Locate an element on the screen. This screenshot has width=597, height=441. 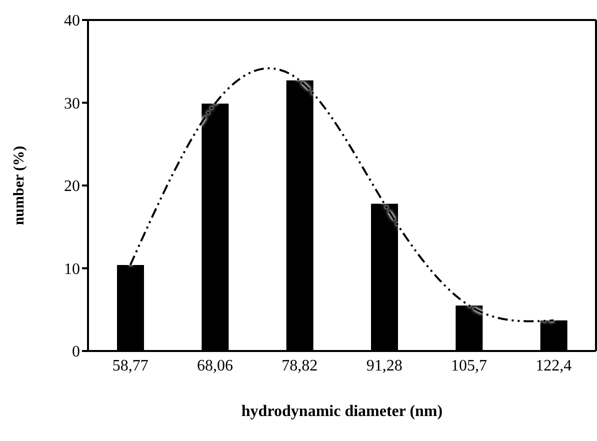
y-tick-label: 10 is located at coordinates (72, 269).